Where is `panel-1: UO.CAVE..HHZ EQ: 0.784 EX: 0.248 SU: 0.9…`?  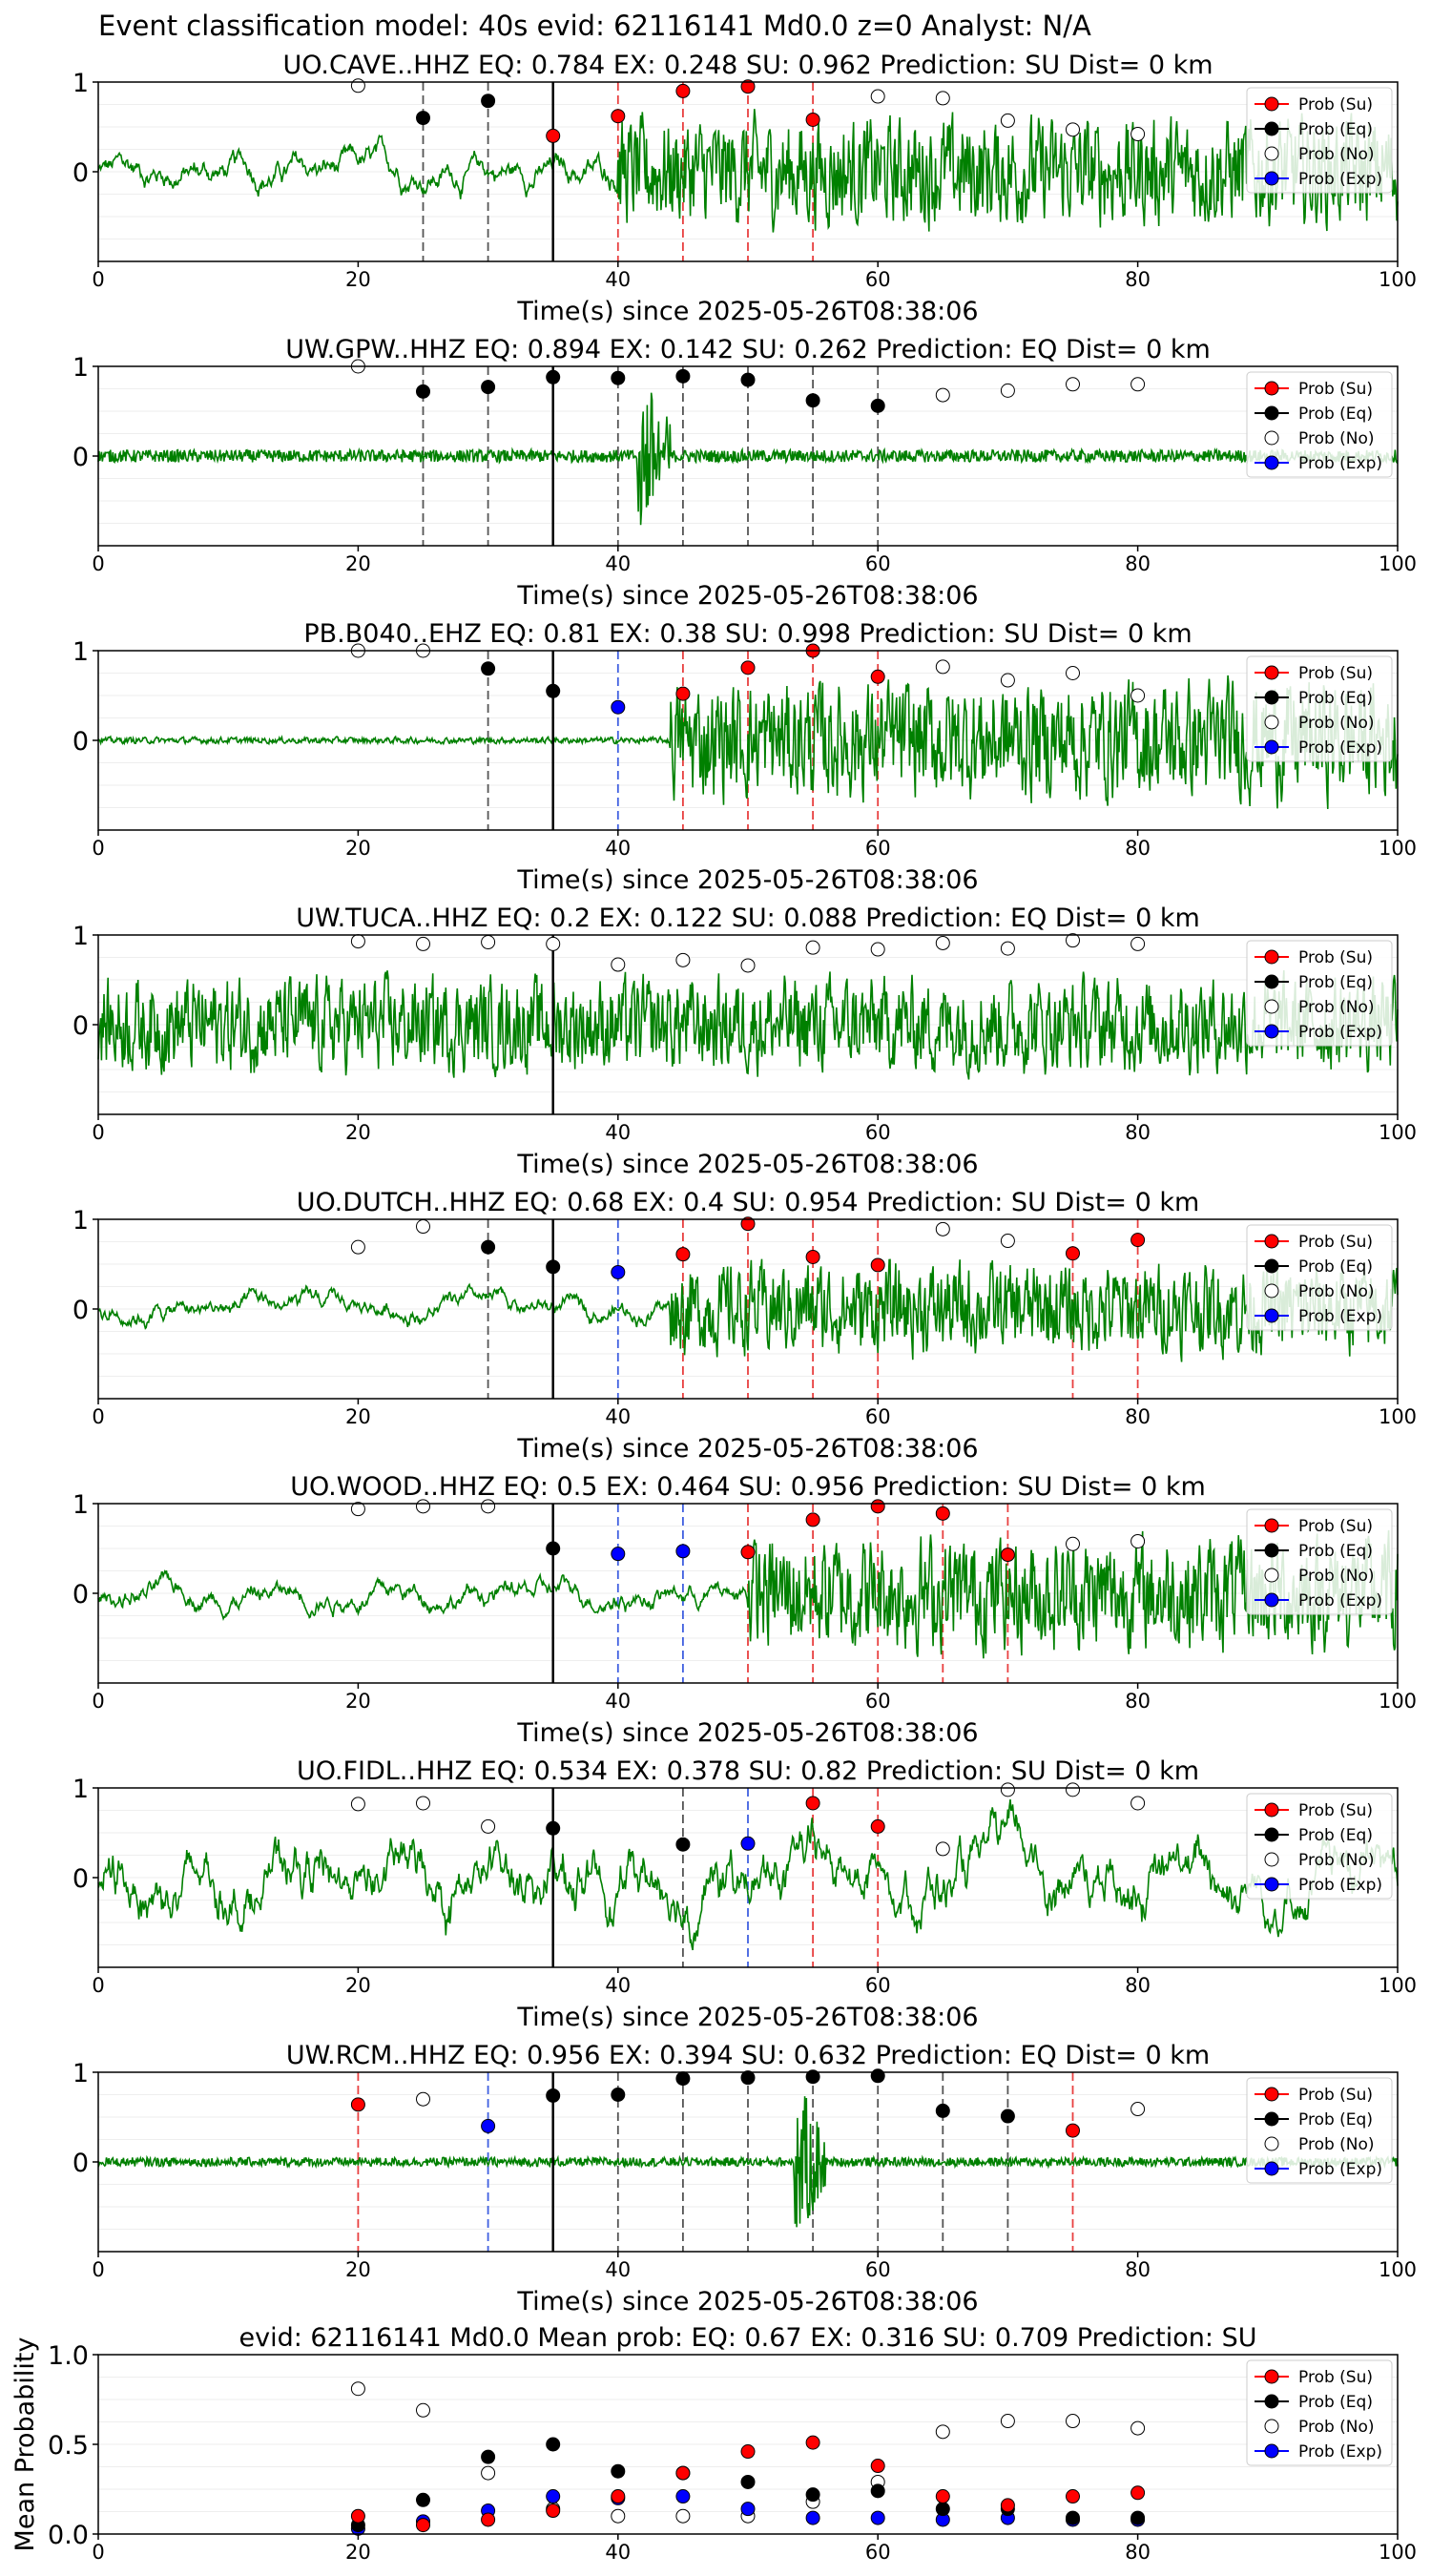
panel-1: UO.CAVE..HHZ EQ: 0.784 EX: 0.248 SU: 0.9… is located at coordinates (745, 188).